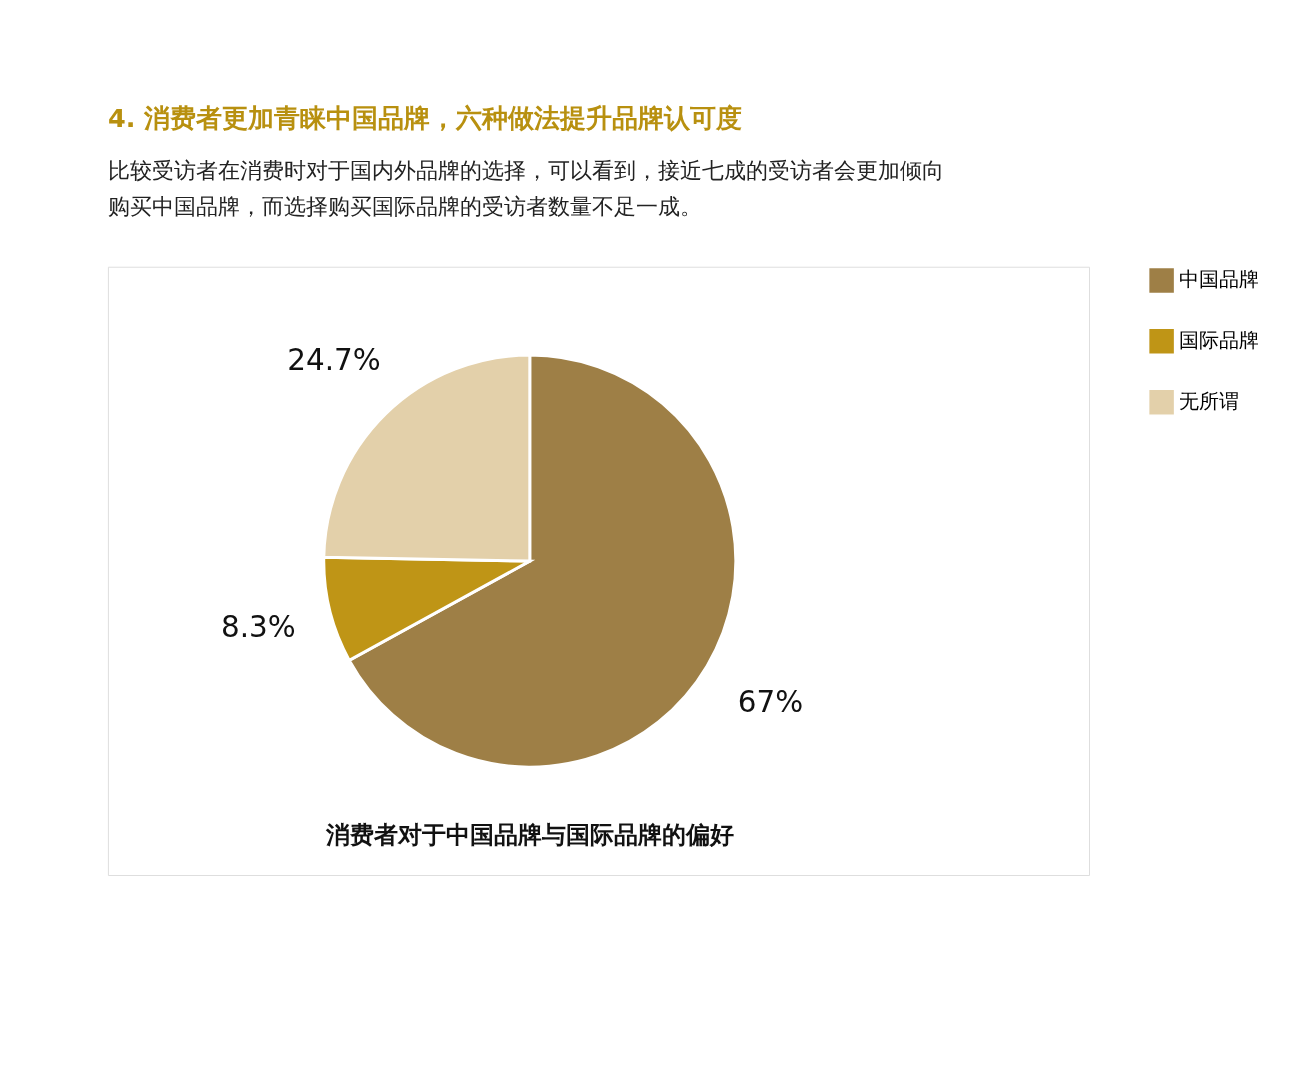  Describe the element at coordinates (425, 118) in the screenshot. I see `chart-title: 4. 消费者更加青睐中国品牌，六种做法提升品牌认可度` at that location.